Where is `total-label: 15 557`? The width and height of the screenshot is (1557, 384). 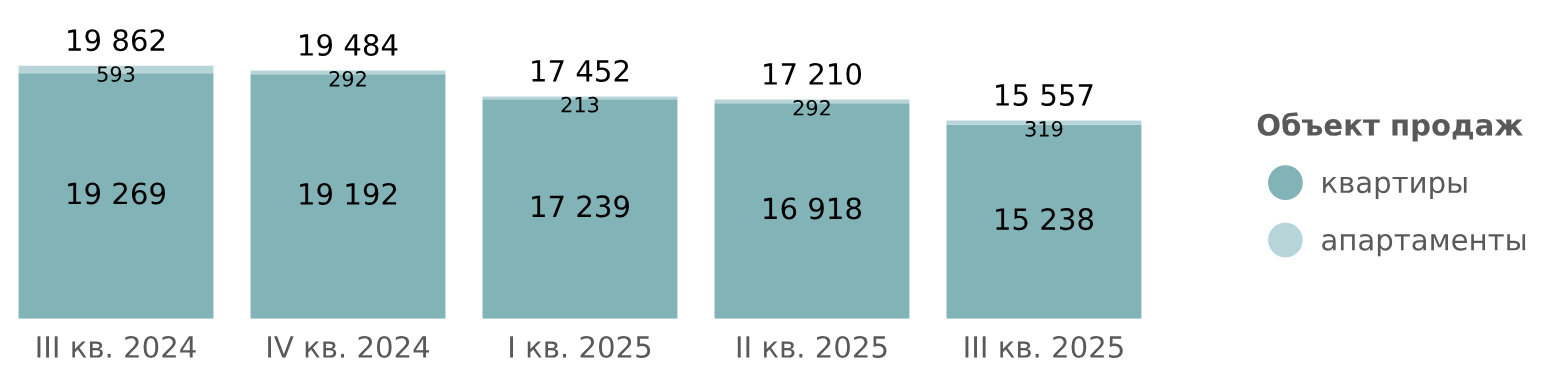
total-label: 15 557 is located at coordinates (1044, 95).